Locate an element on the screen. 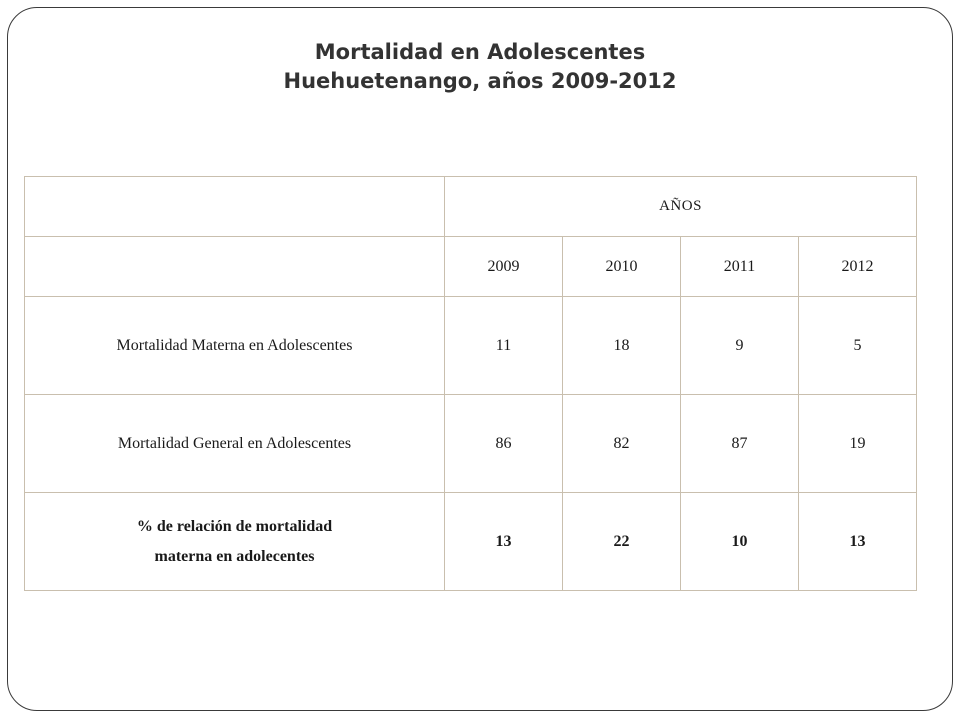 The height and width of the screenshot is (720, 960). maternal-2012: 5 is located at coordinates (857, 345).